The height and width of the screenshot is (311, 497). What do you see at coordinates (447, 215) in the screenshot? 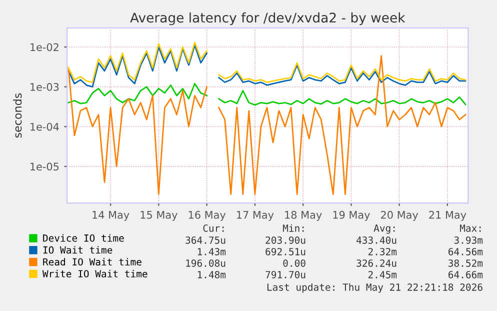
I see `x-tick-label: 21 May` at bounding box center [447, 215].